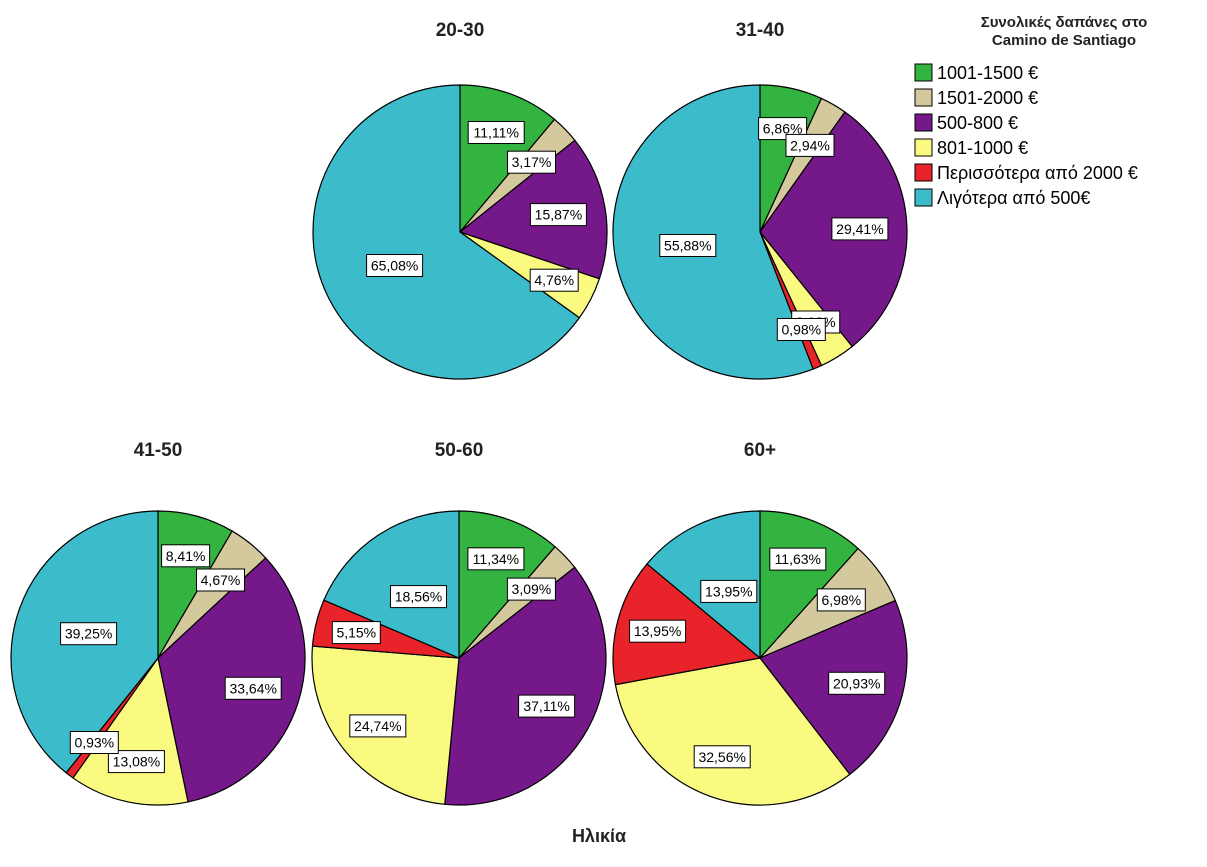 The width and height of the screenshot is (1207, 867). Describe the element at coordinates (760, 30) in the screenshot. I see `pie-title: 31-40` at that location.